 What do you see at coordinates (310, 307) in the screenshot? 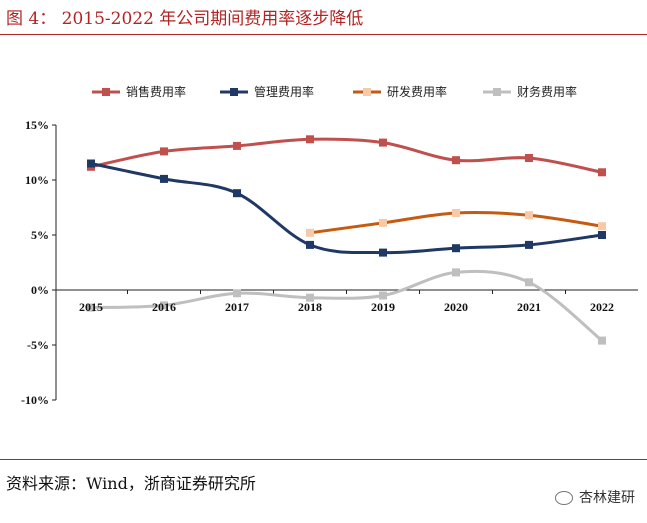
I see `x-tick-label: 2018` at bounding box center [310, 307].